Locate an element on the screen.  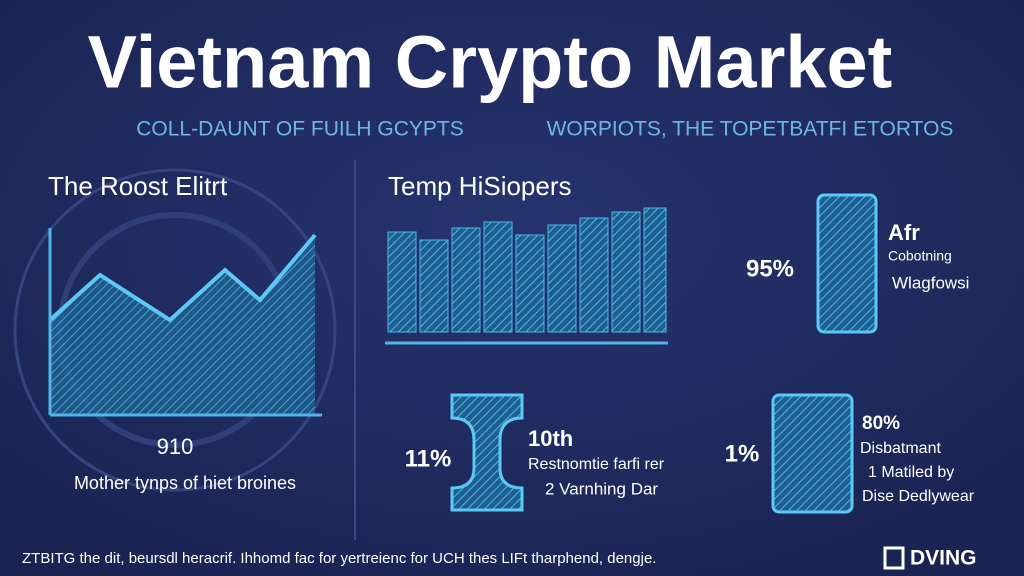
stat-value: 11% is located at coordinates (428, 458).